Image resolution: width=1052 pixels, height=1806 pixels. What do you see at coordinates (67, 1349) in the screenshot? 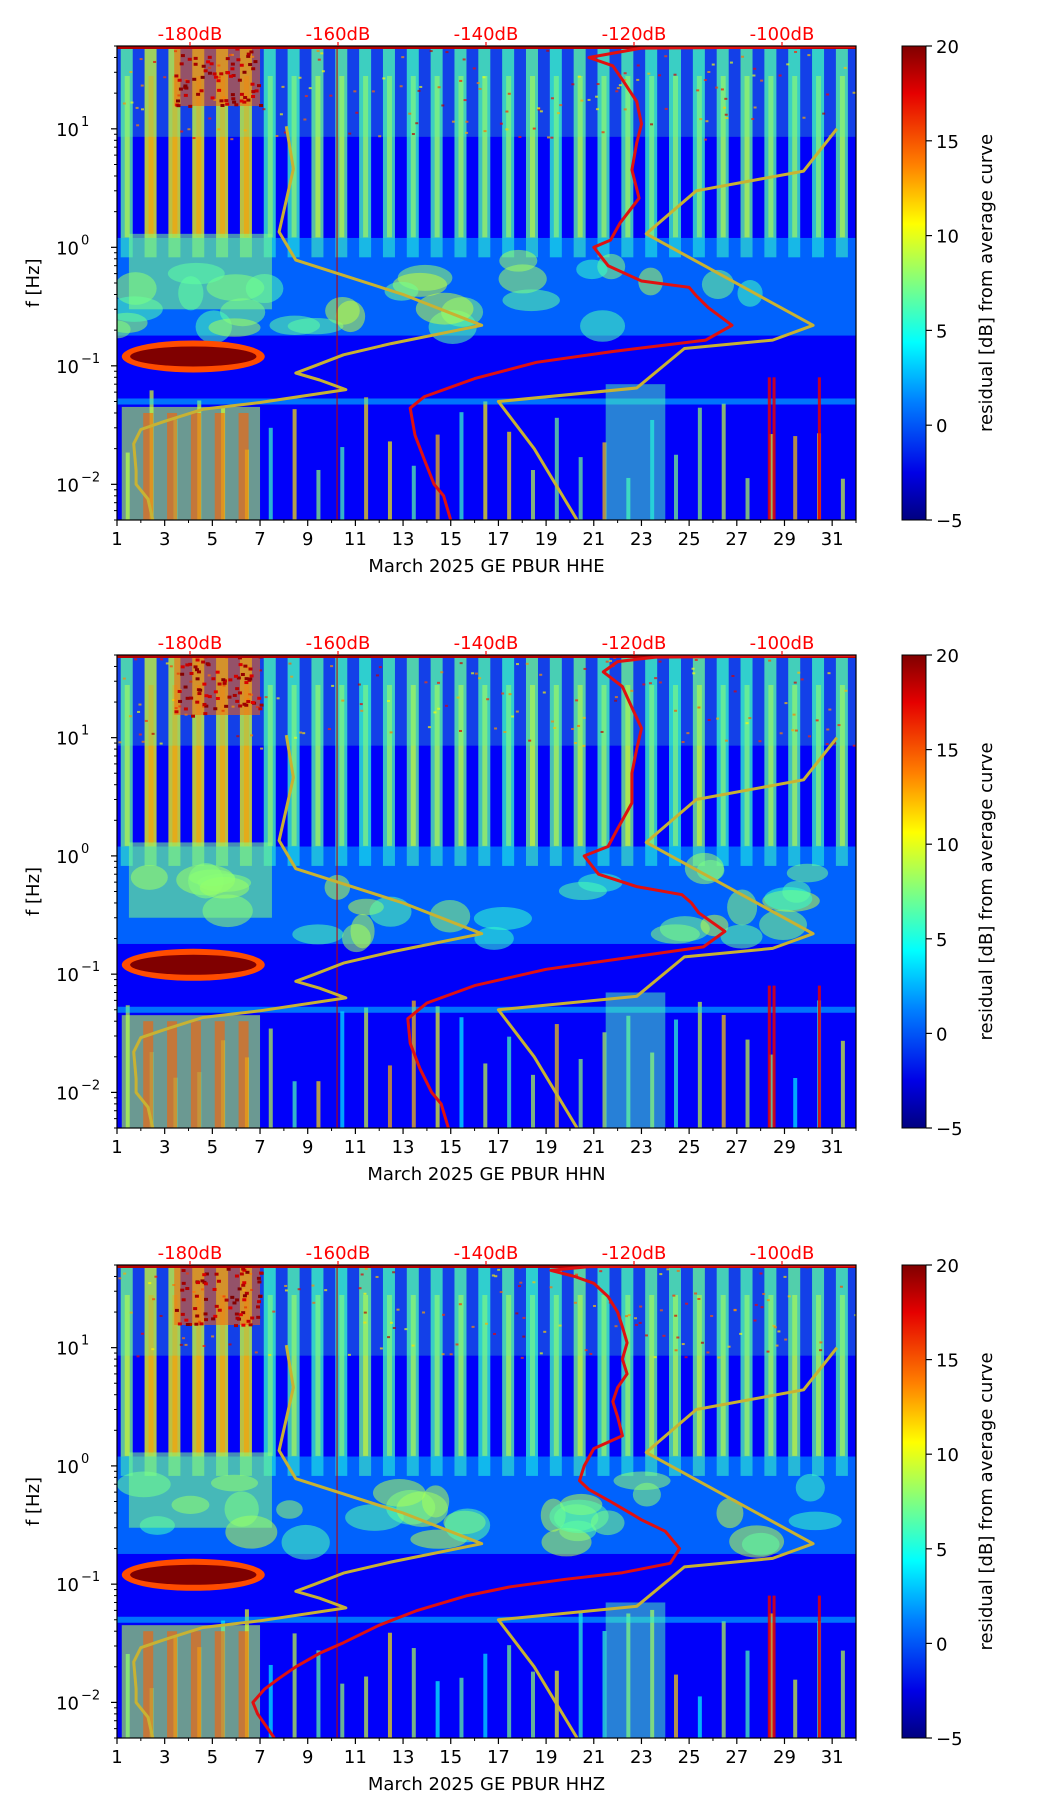
I see `y-tick-label: 10` at bounding box center [67, 1349].